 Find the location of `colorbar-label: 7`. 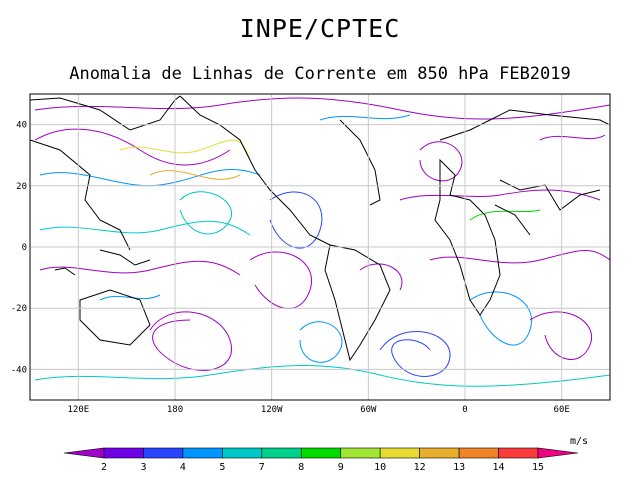

colorbar-label: 7 is located at coordinates (262, 467).